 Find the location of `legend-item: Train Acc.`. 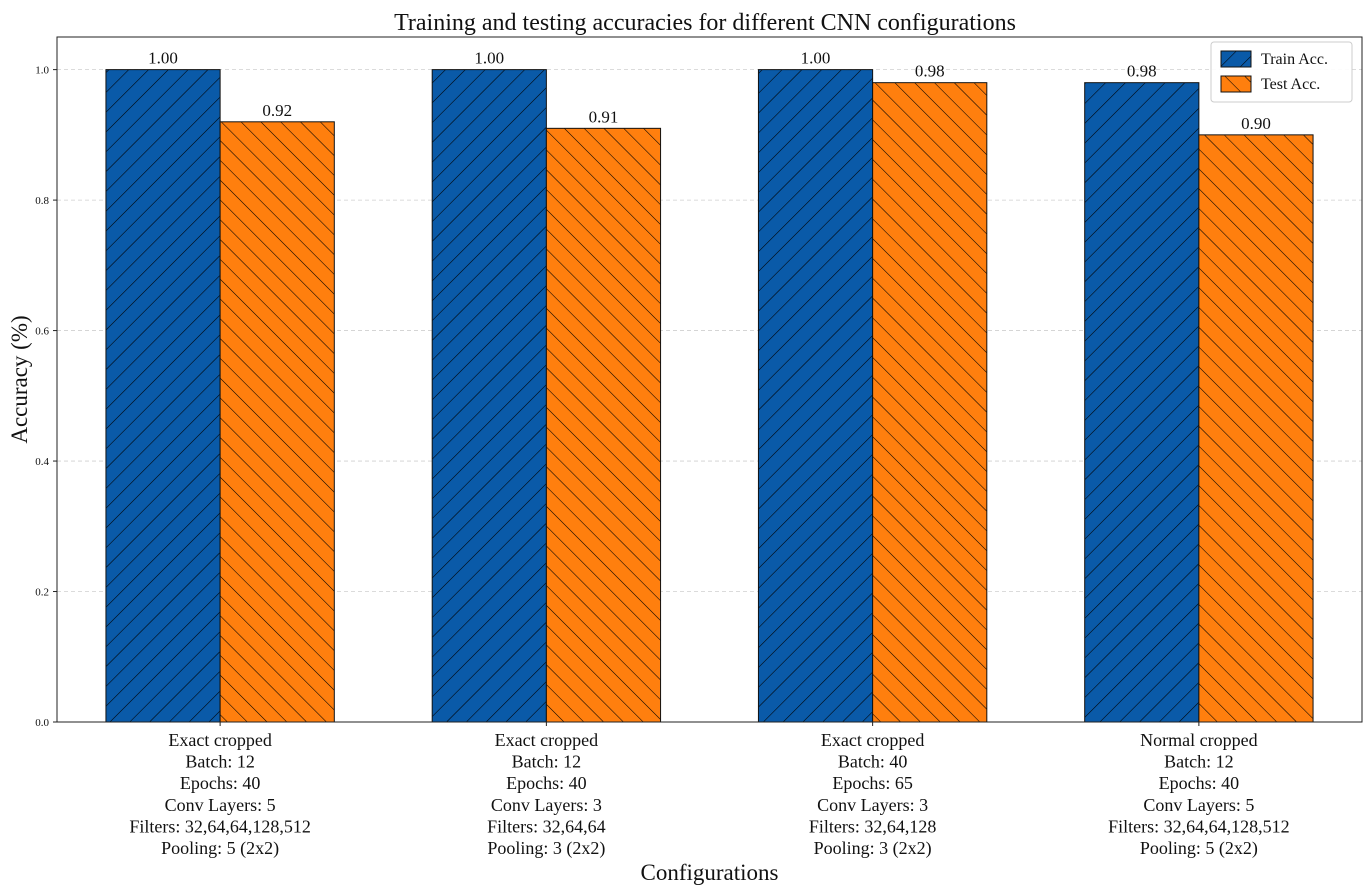

legend-item: Train Acc. is located at coordinates (1274, 59).